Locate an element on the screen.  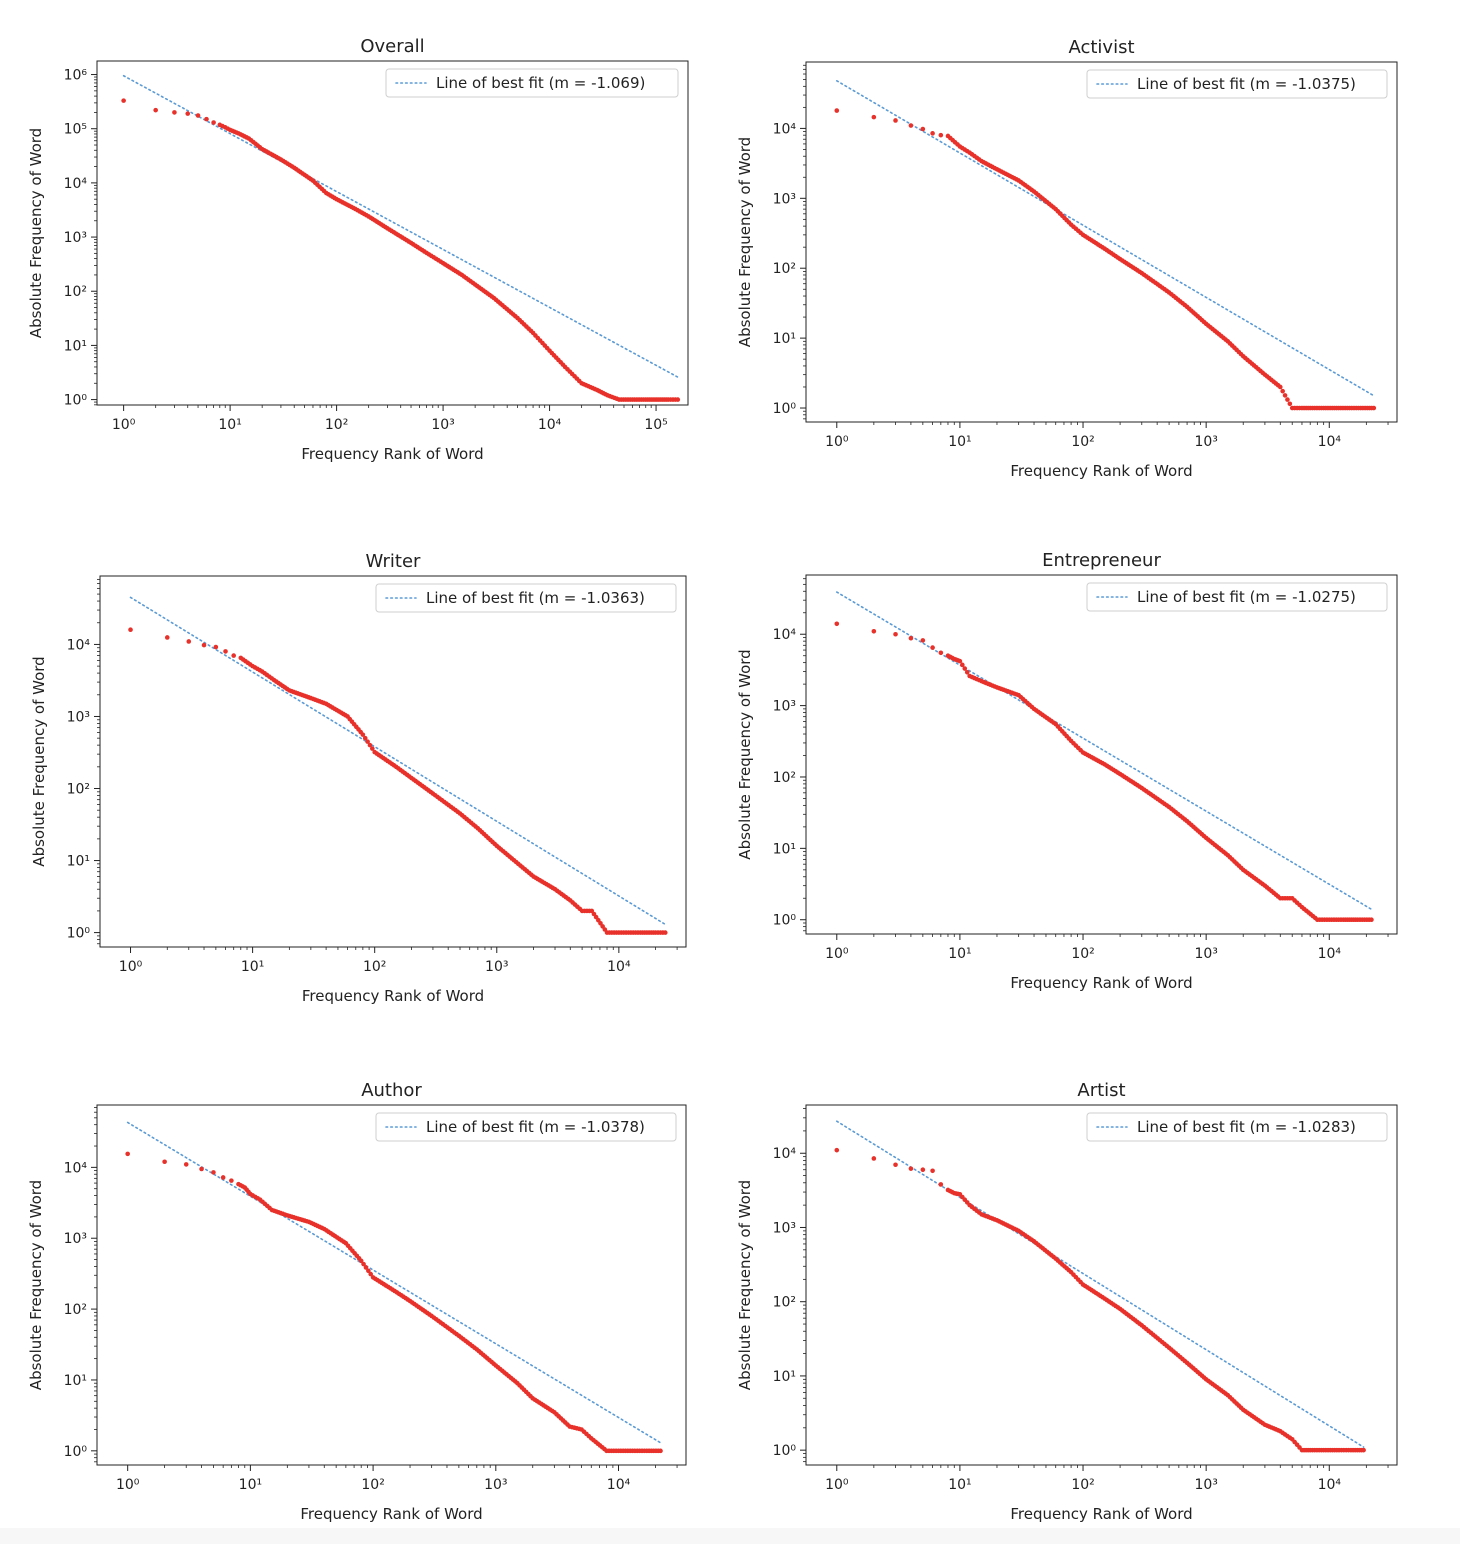
y-tick-label: 10⁶ is located at coordinates (76, 76).